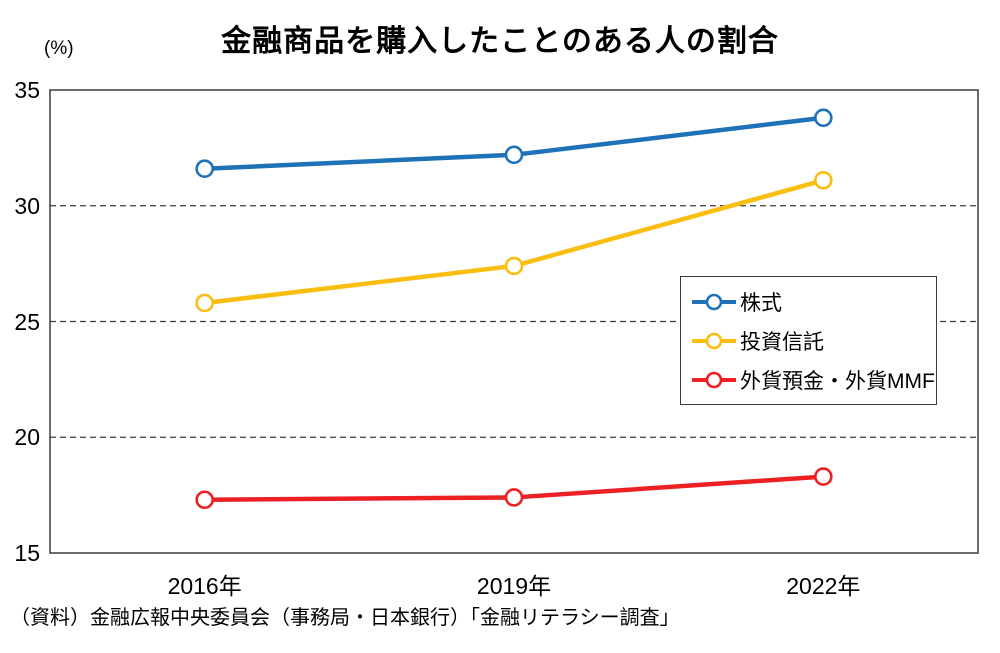  I want to click on y-tick-label: 35, so click(27, 90).